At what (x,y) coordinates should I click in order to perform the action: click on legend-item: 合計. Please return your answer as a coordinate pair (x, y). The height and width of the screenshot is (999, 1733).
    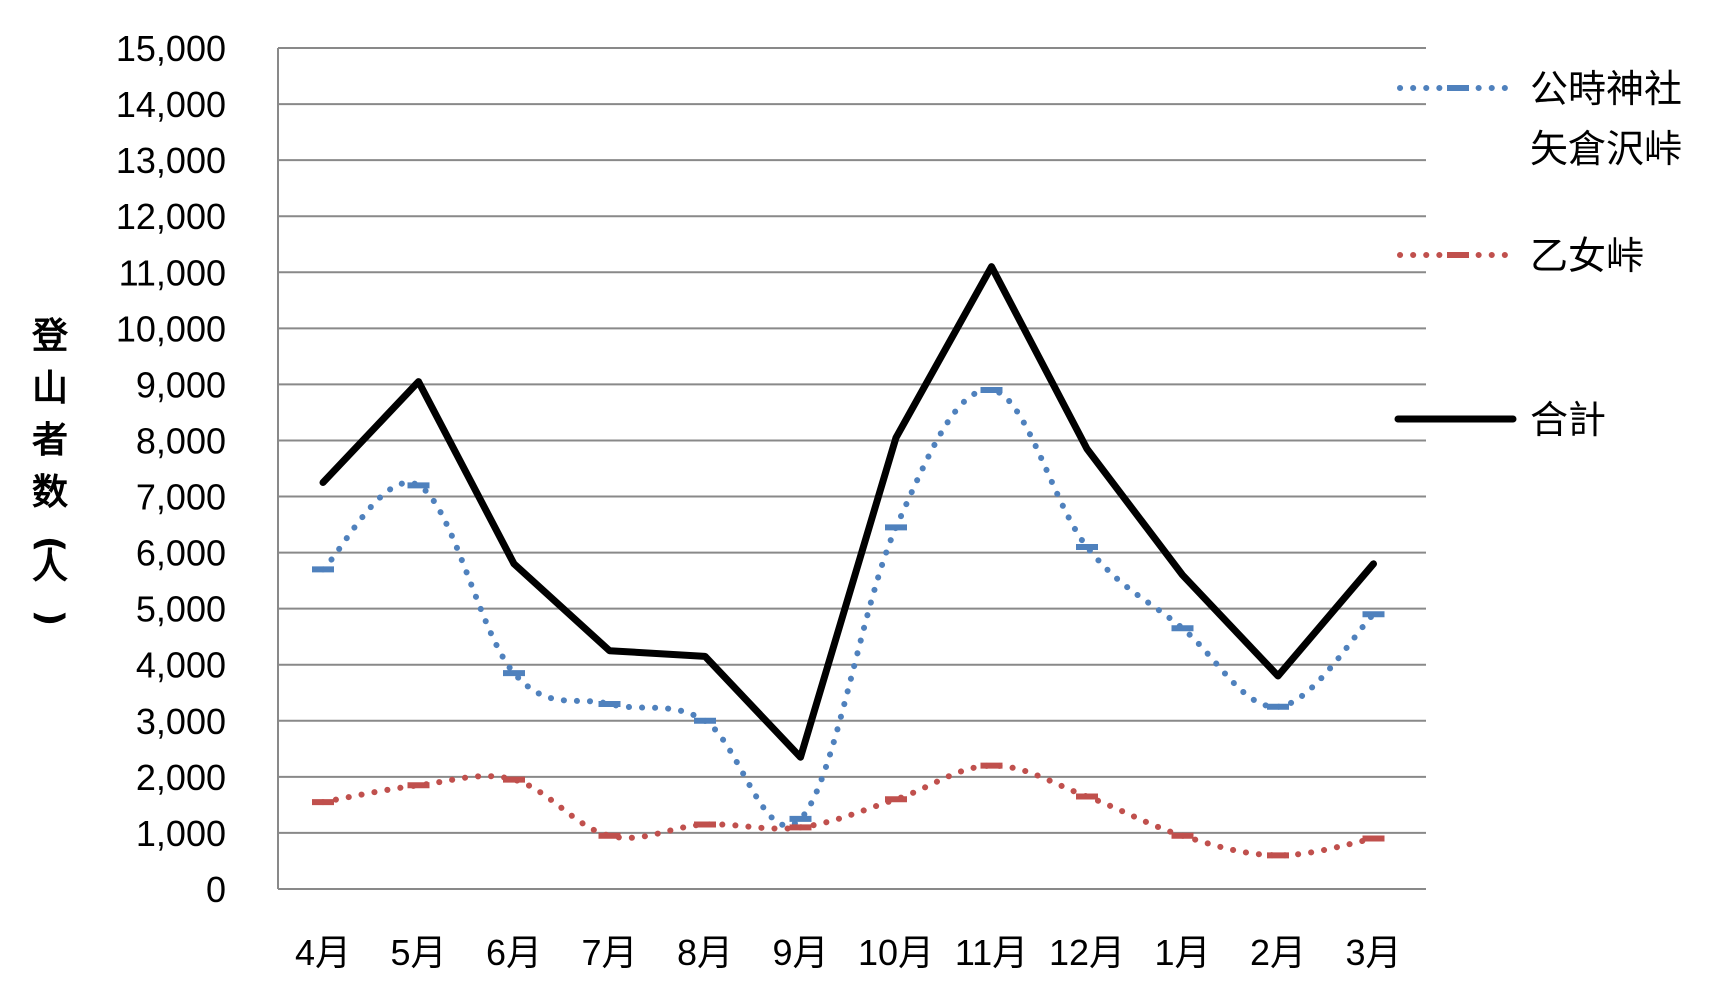
    Looking at the image, I should click on (1500, 420).